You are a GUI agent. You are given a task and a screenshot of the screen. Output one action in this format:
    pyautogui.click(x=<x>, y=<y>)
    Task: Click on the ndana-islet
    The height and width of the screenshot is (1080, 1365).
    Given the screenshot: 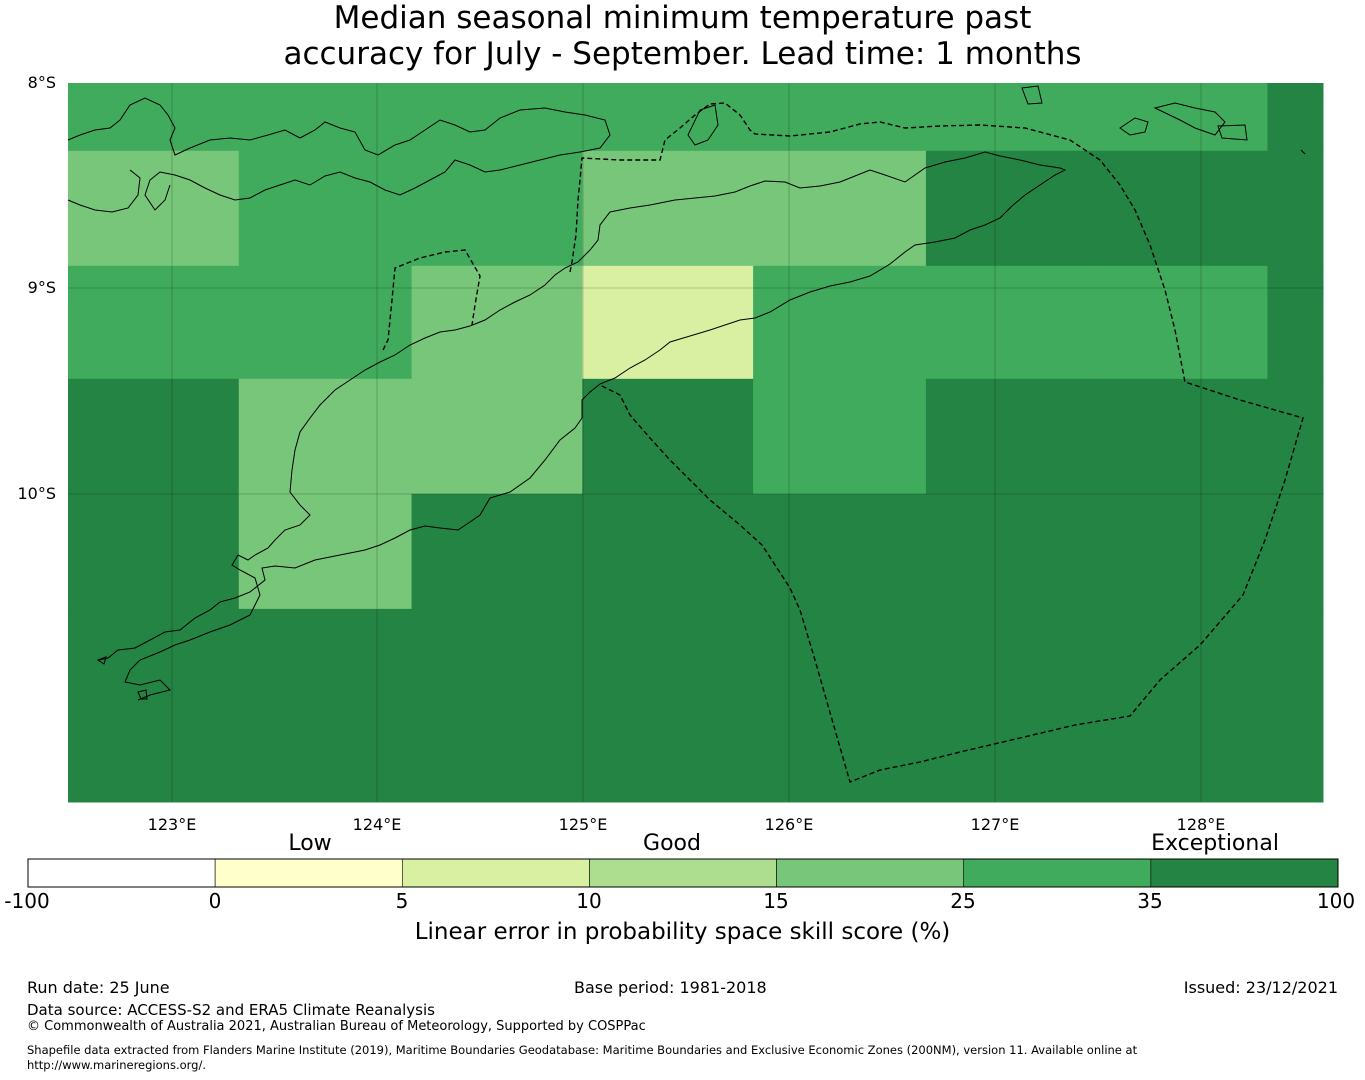 What is the action you would take?
    pyautogui.click(x=142, y=694)
    